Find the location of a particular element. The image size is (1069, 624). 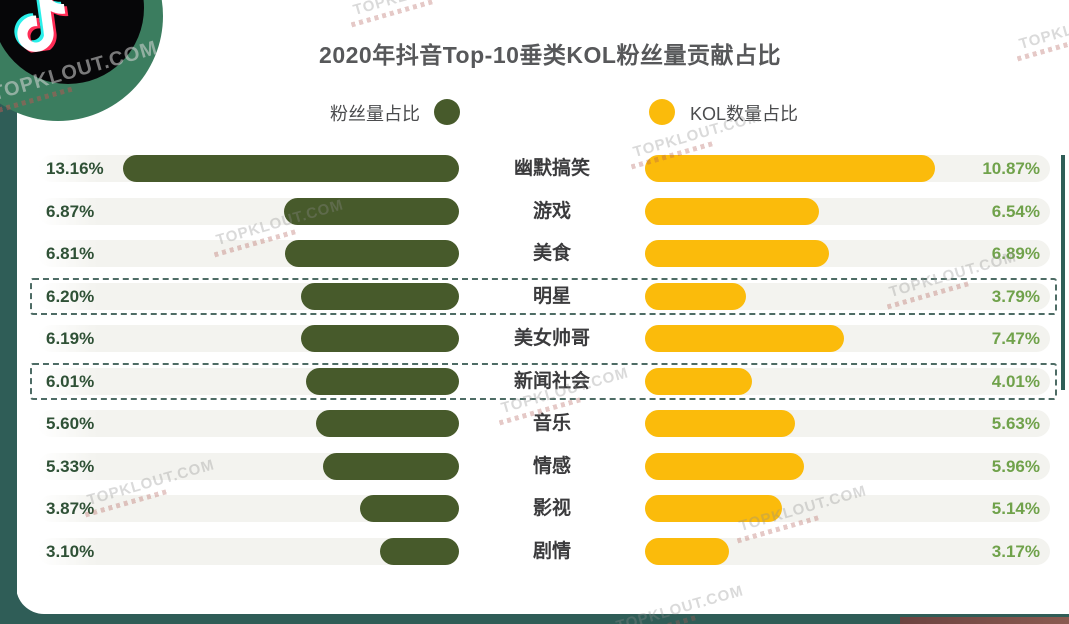

category-label: 新闻社会 is located at coordinates (551, 381).